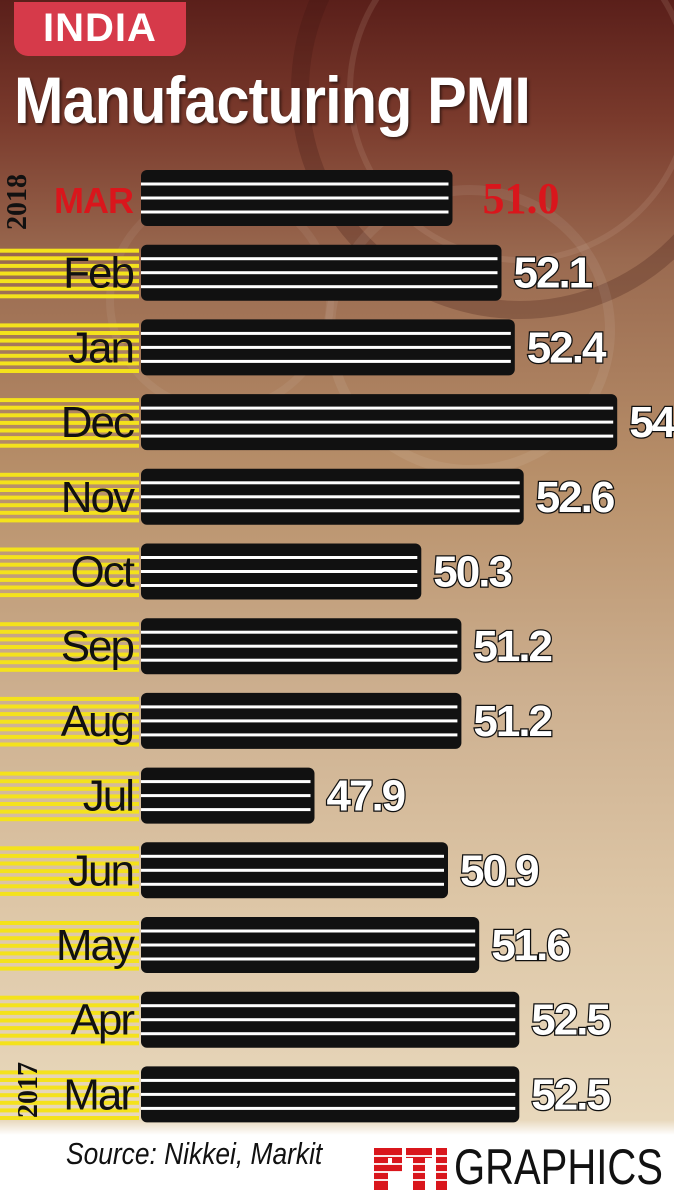  I want to click on category-label: Feb, so click(98, 273).